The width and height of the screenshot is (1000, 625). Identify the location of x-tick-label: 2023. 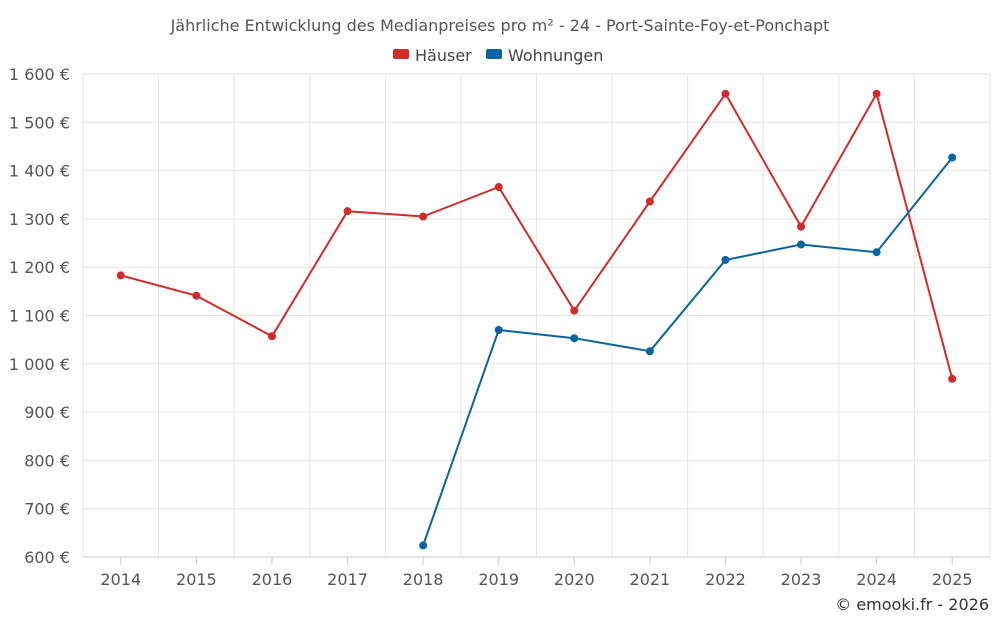
(801, 579).